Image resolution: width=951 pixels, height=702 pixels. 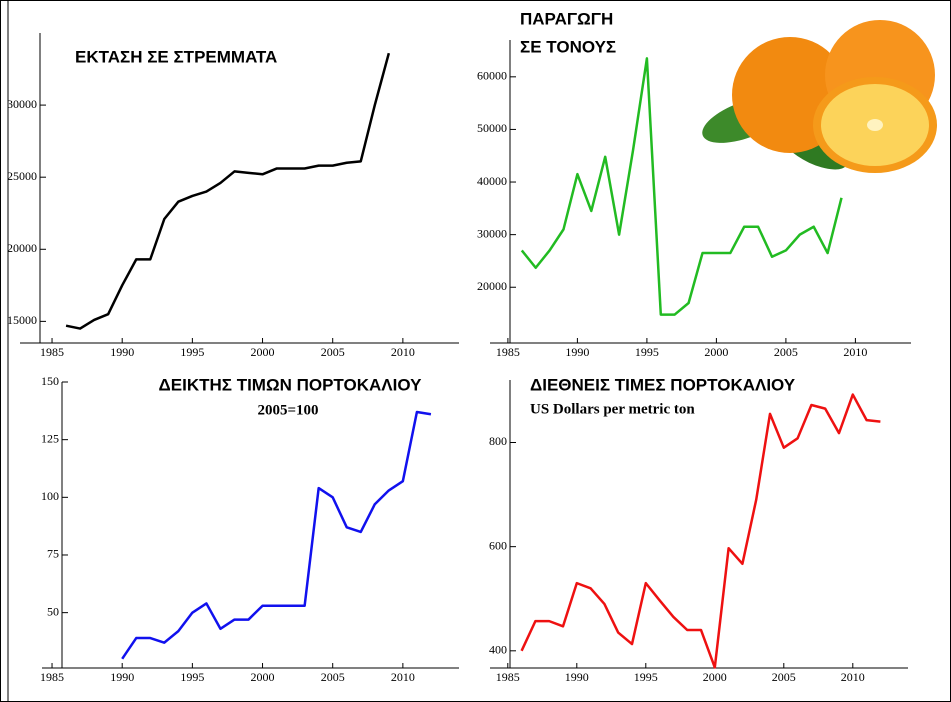 What do you see at coordinates (50, 438) in the screenshot?
I see `y-tick-label: 125` at bounding box center [50, 438].